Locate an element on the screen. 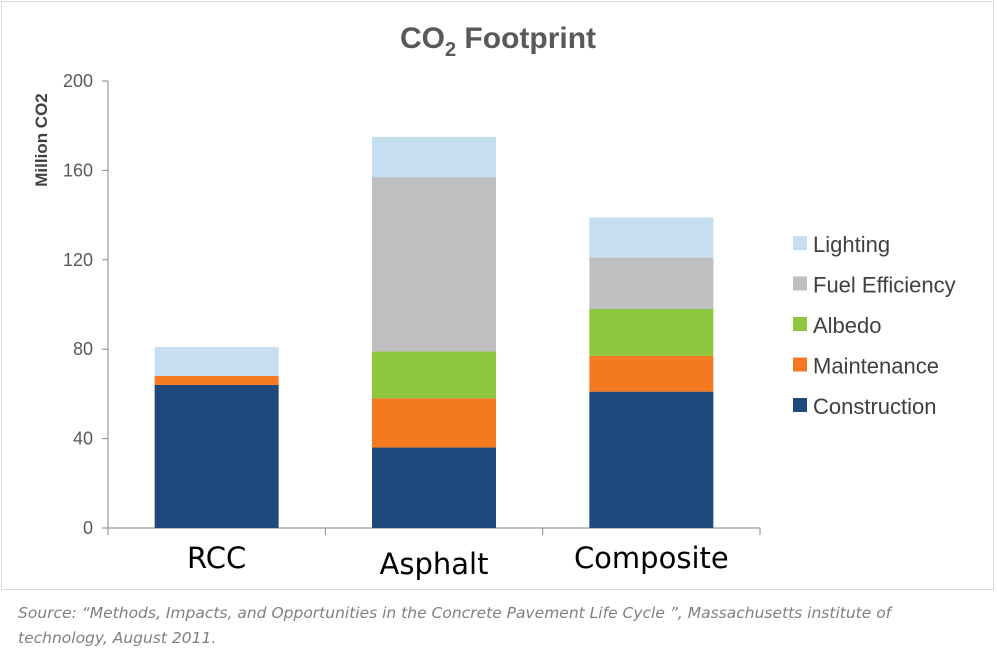  bar-segment-lighting-composite is located at coordinates (651, 237).